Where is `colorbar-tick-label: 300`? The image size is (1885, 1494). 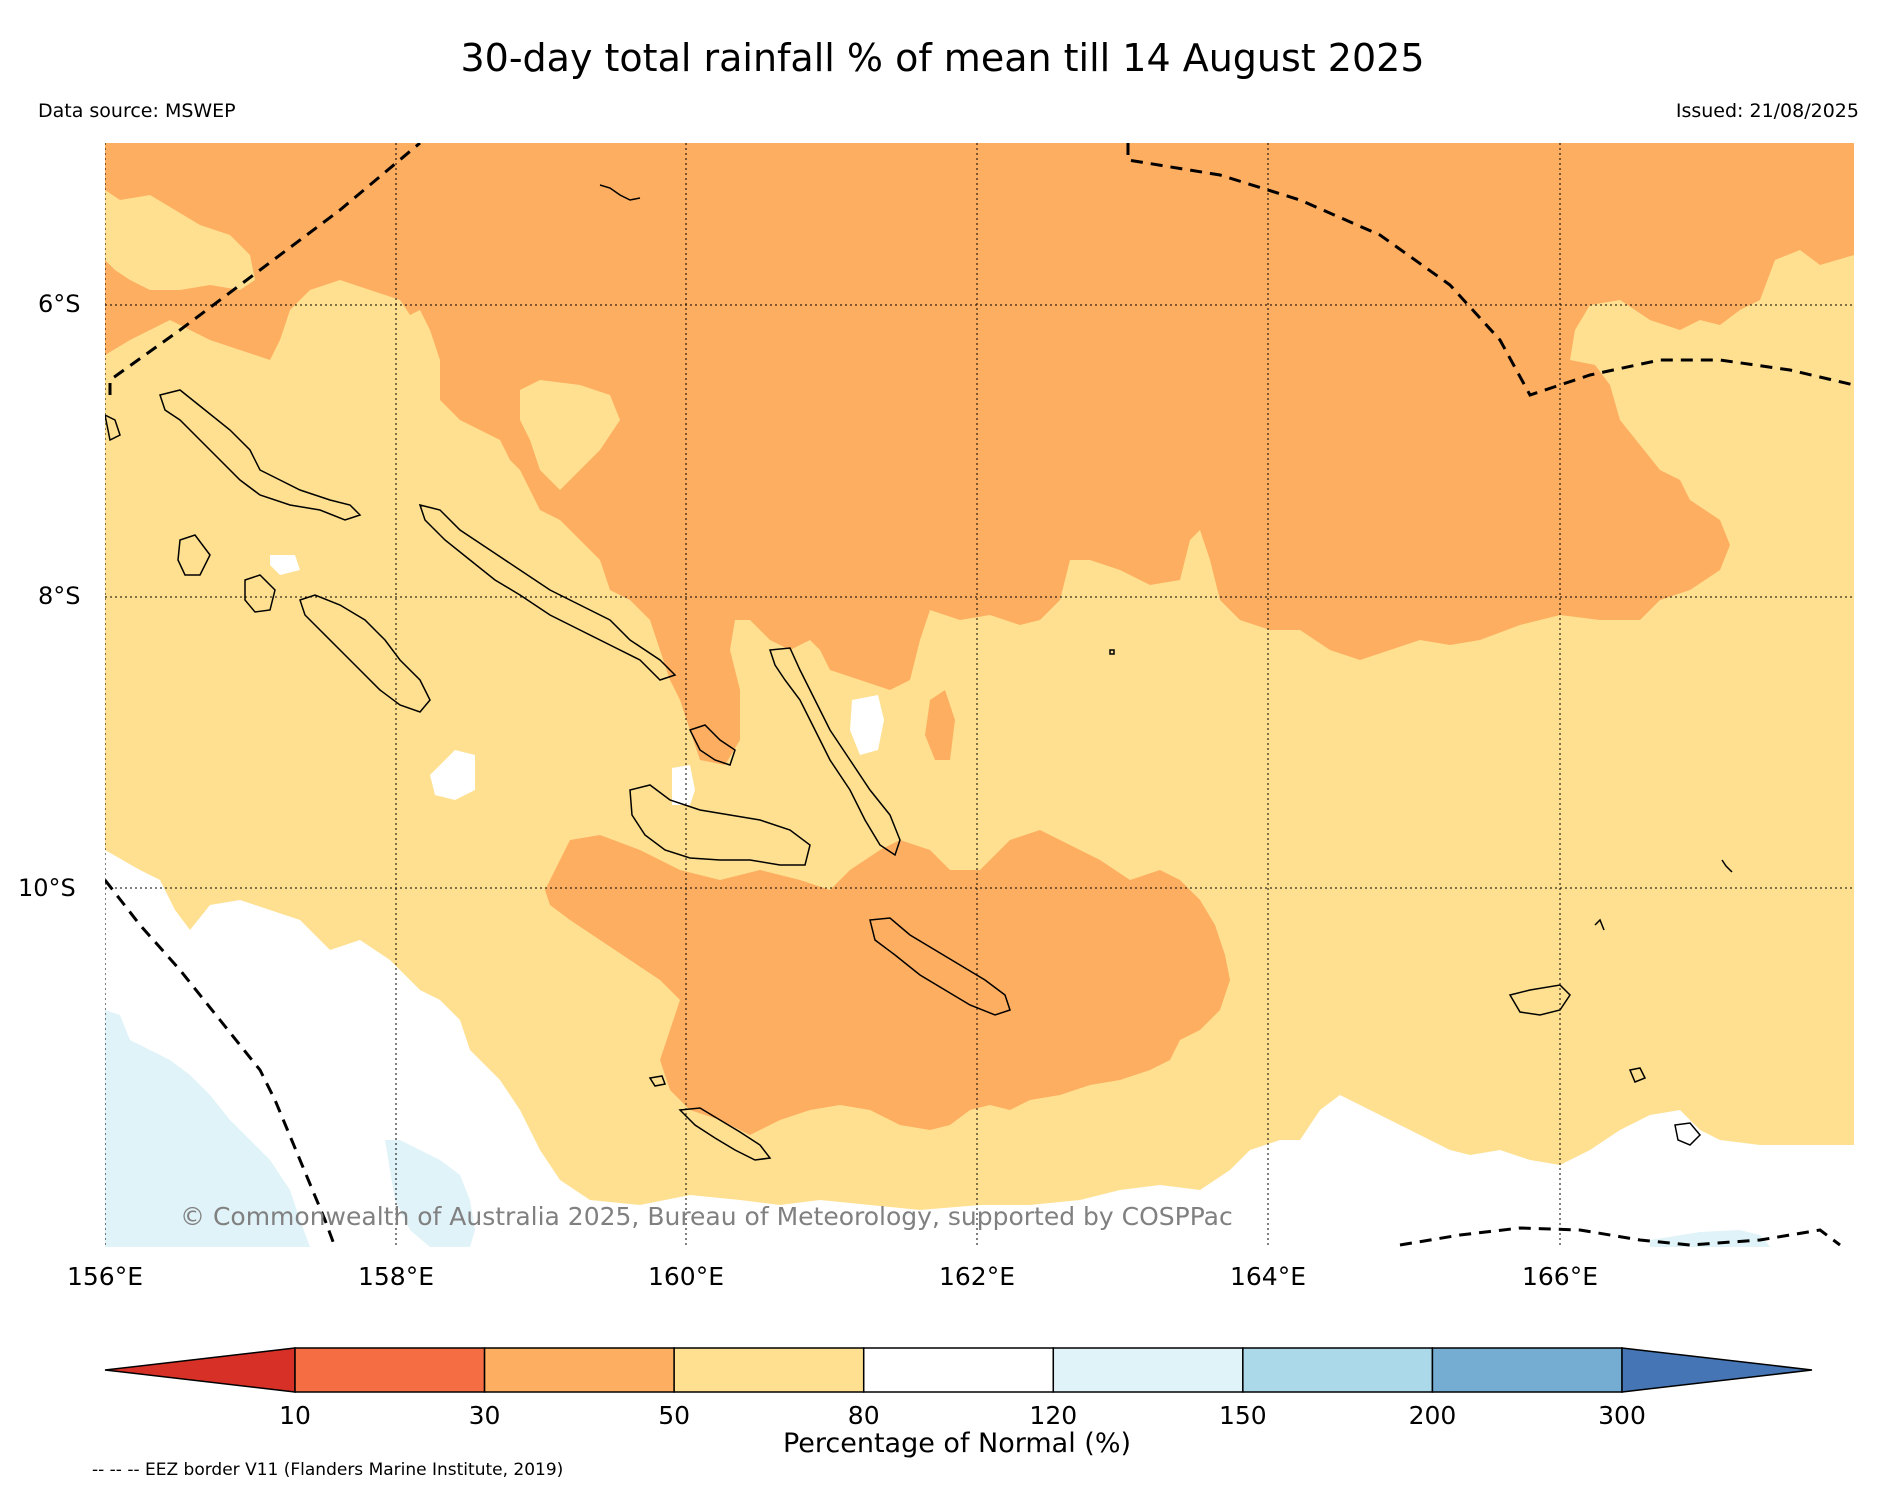
colorbar-tick-label: 300 is located at coordinates (1622, 1415).